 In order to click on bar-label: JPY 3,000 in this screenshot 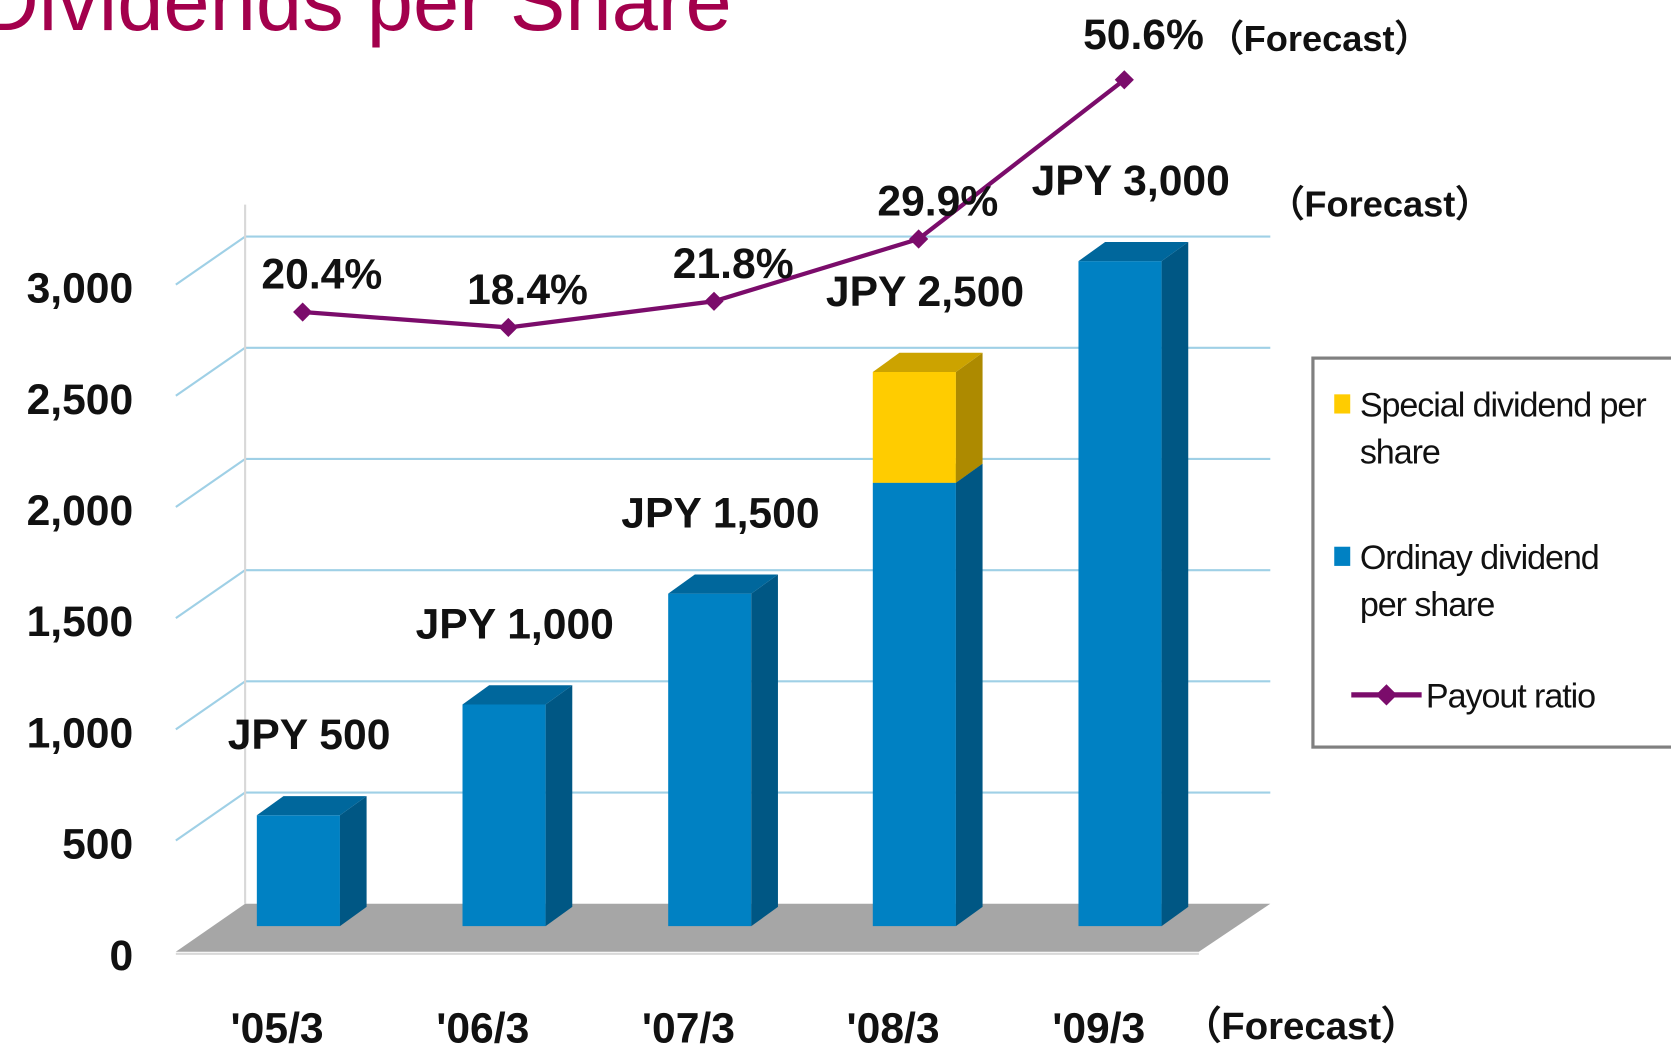, I will do `click(1131, 181)`.